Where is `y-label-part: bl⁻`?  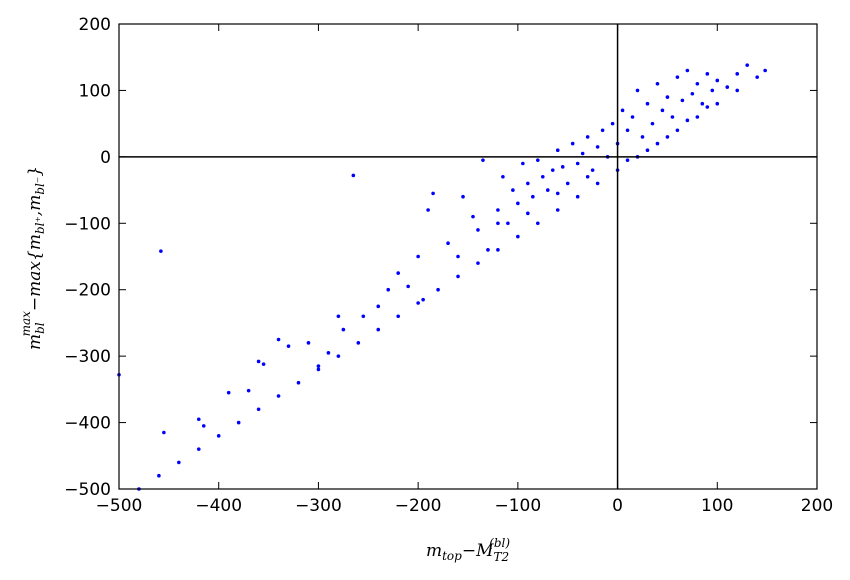 y-label-part: bl⁻ is located at coordinates (40, 186).